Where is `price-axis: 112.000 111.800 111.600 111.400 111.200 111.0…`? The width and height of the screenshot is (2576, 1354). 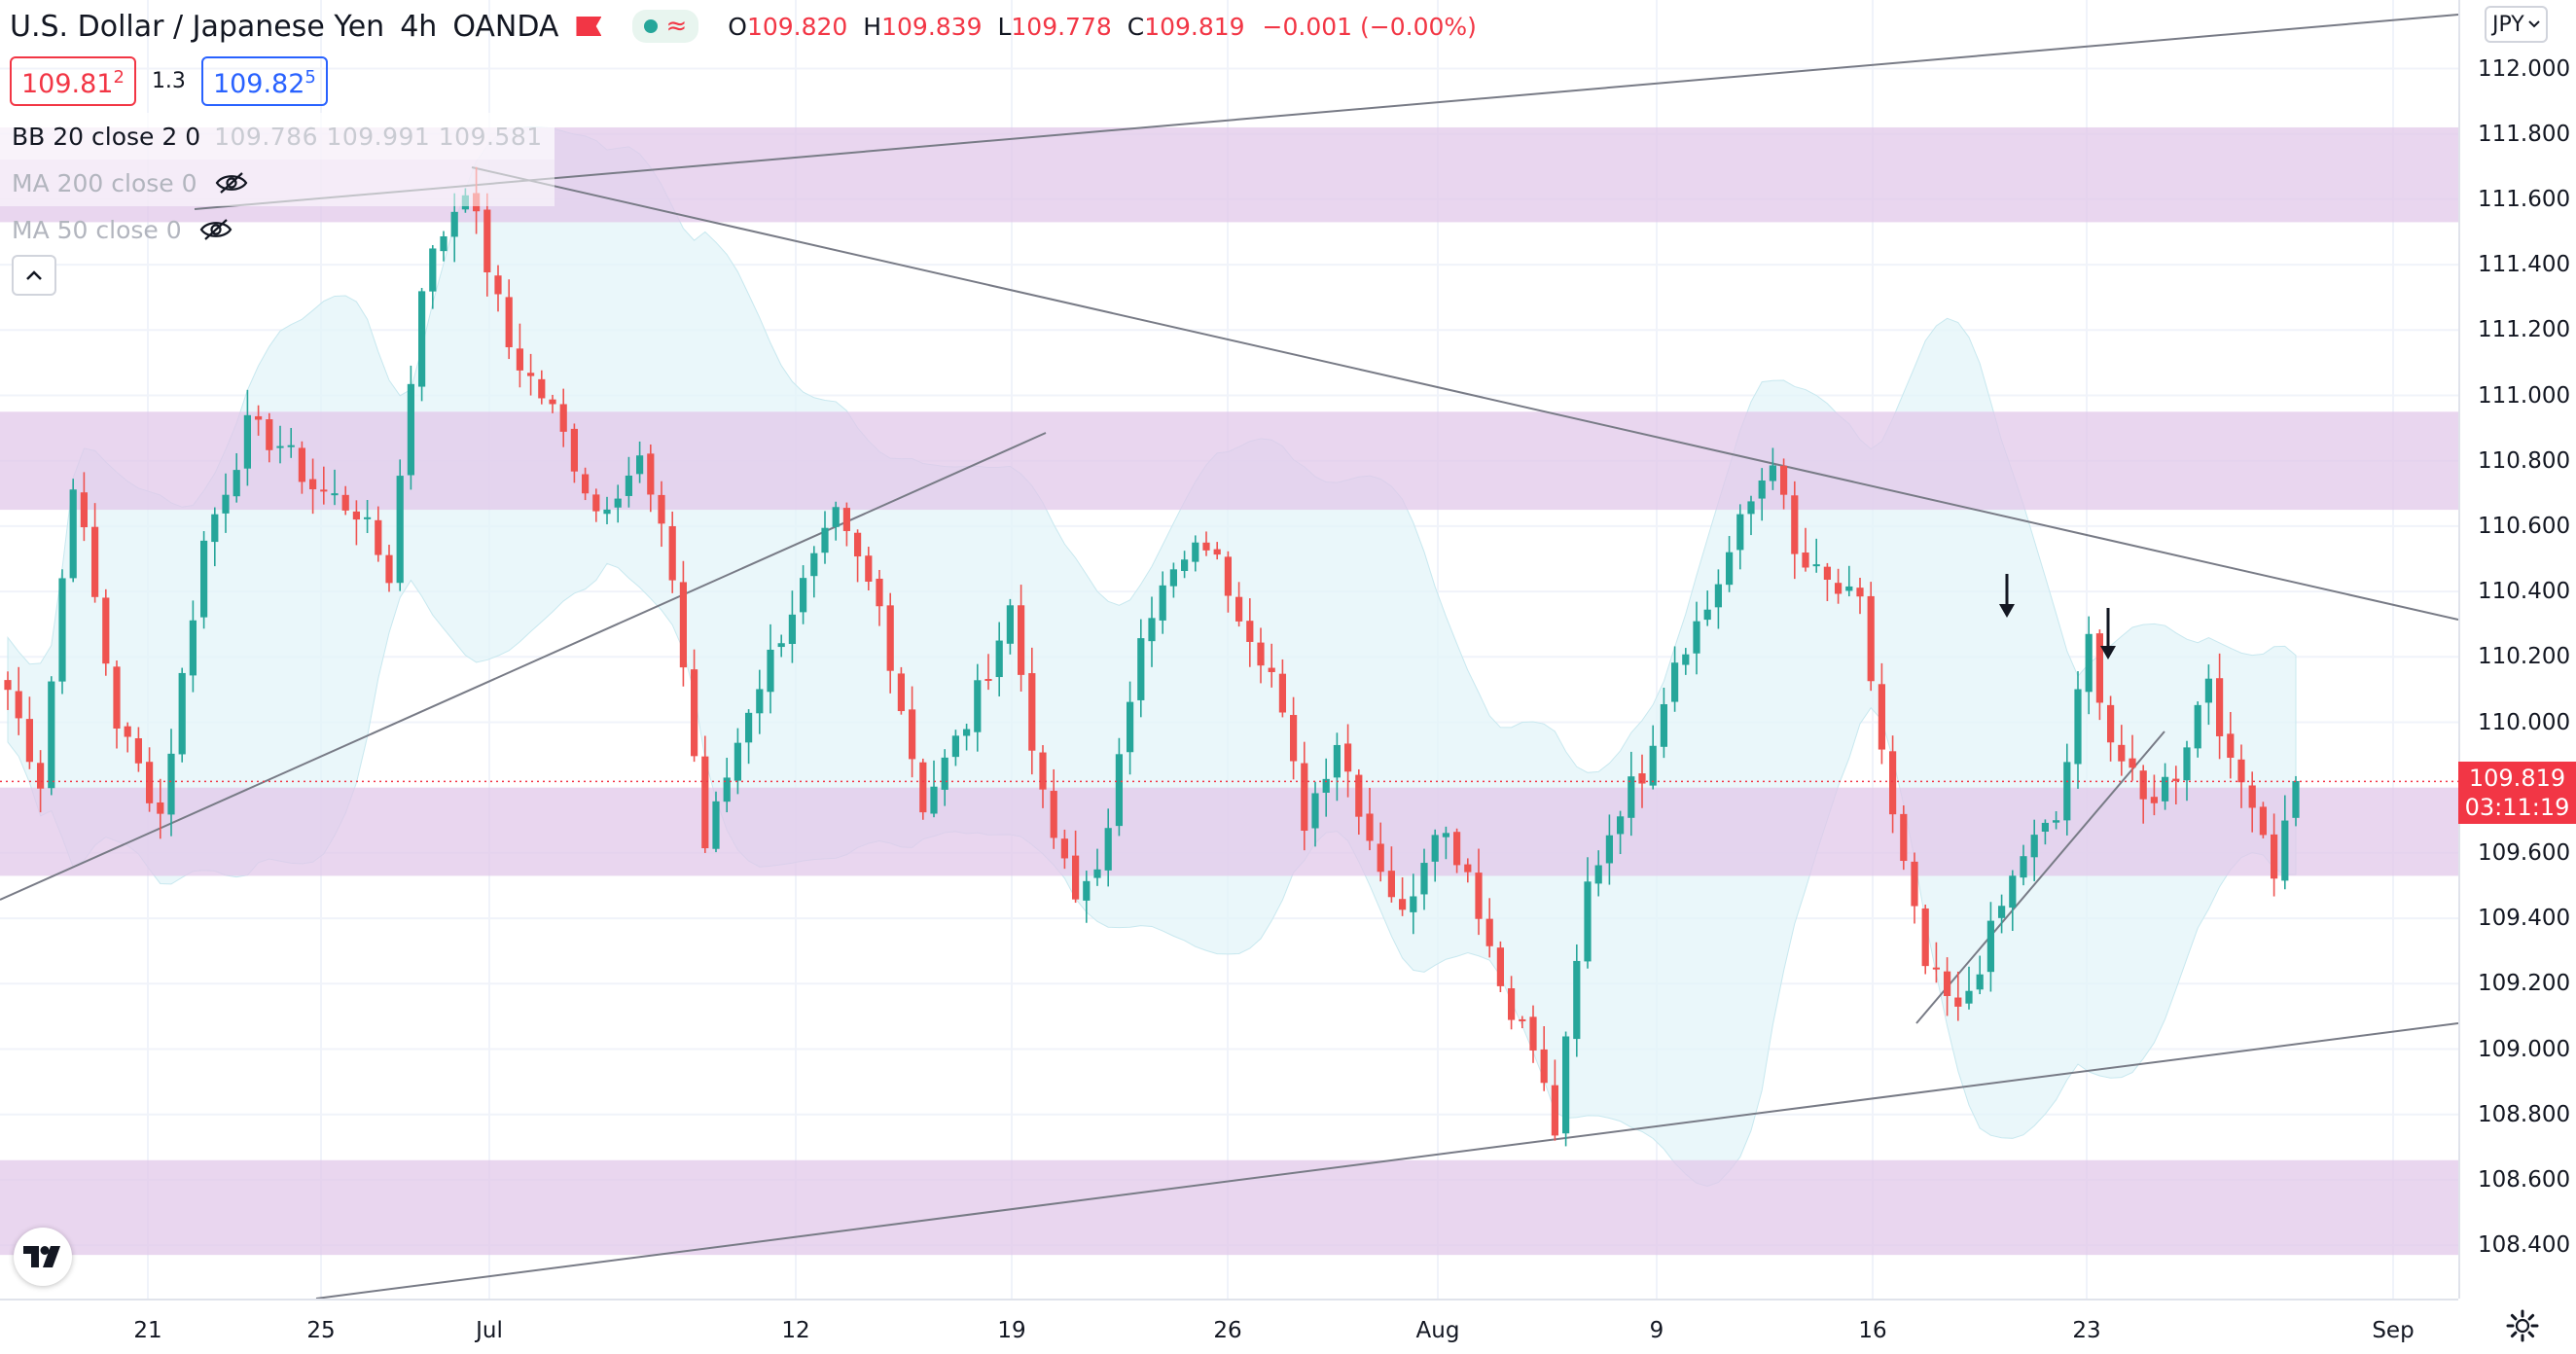 price-axis: 112.000 111.800 111.600 111.400 111.200 111.0… is located at coordinates (2517, 649).